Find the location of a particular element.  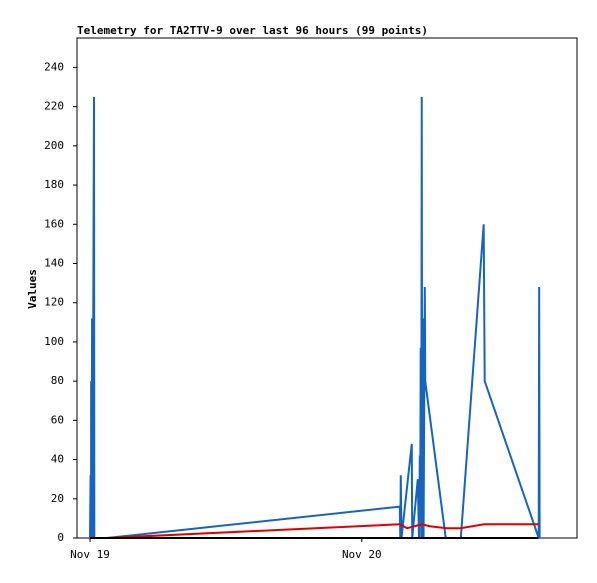

y-tick-label: 0 is located at coordinates (60, 537).